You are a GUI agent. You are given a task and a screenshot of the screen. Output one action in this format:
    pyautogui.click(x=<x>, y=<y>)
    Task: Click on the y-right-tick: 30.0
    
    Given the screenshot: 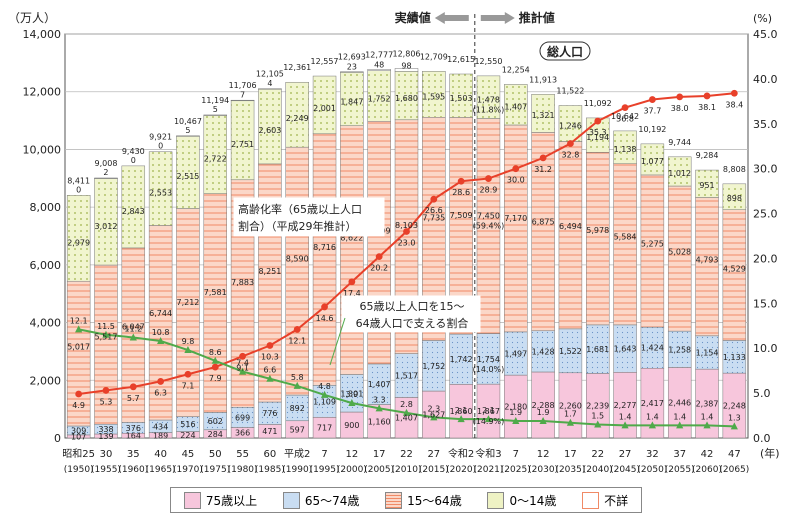 What is the action you would take?
    pyautogui.click(x=765, y=169)
    